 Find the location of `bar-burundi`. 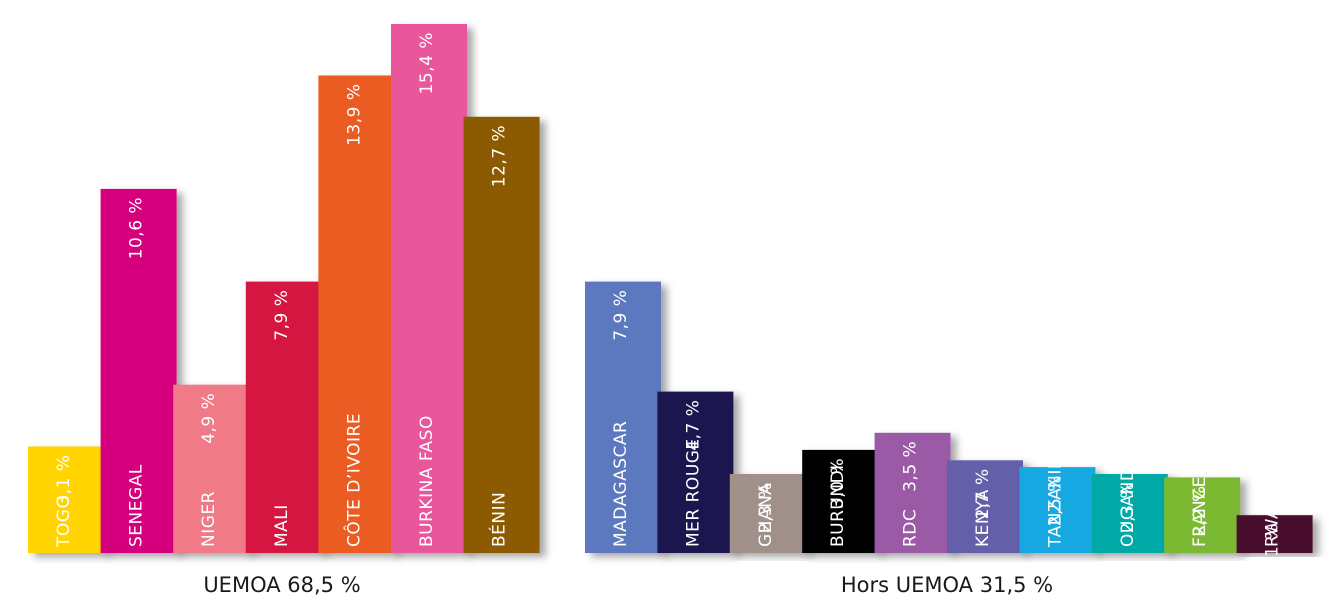

bar-burundi is located at coordinates (840, 501).